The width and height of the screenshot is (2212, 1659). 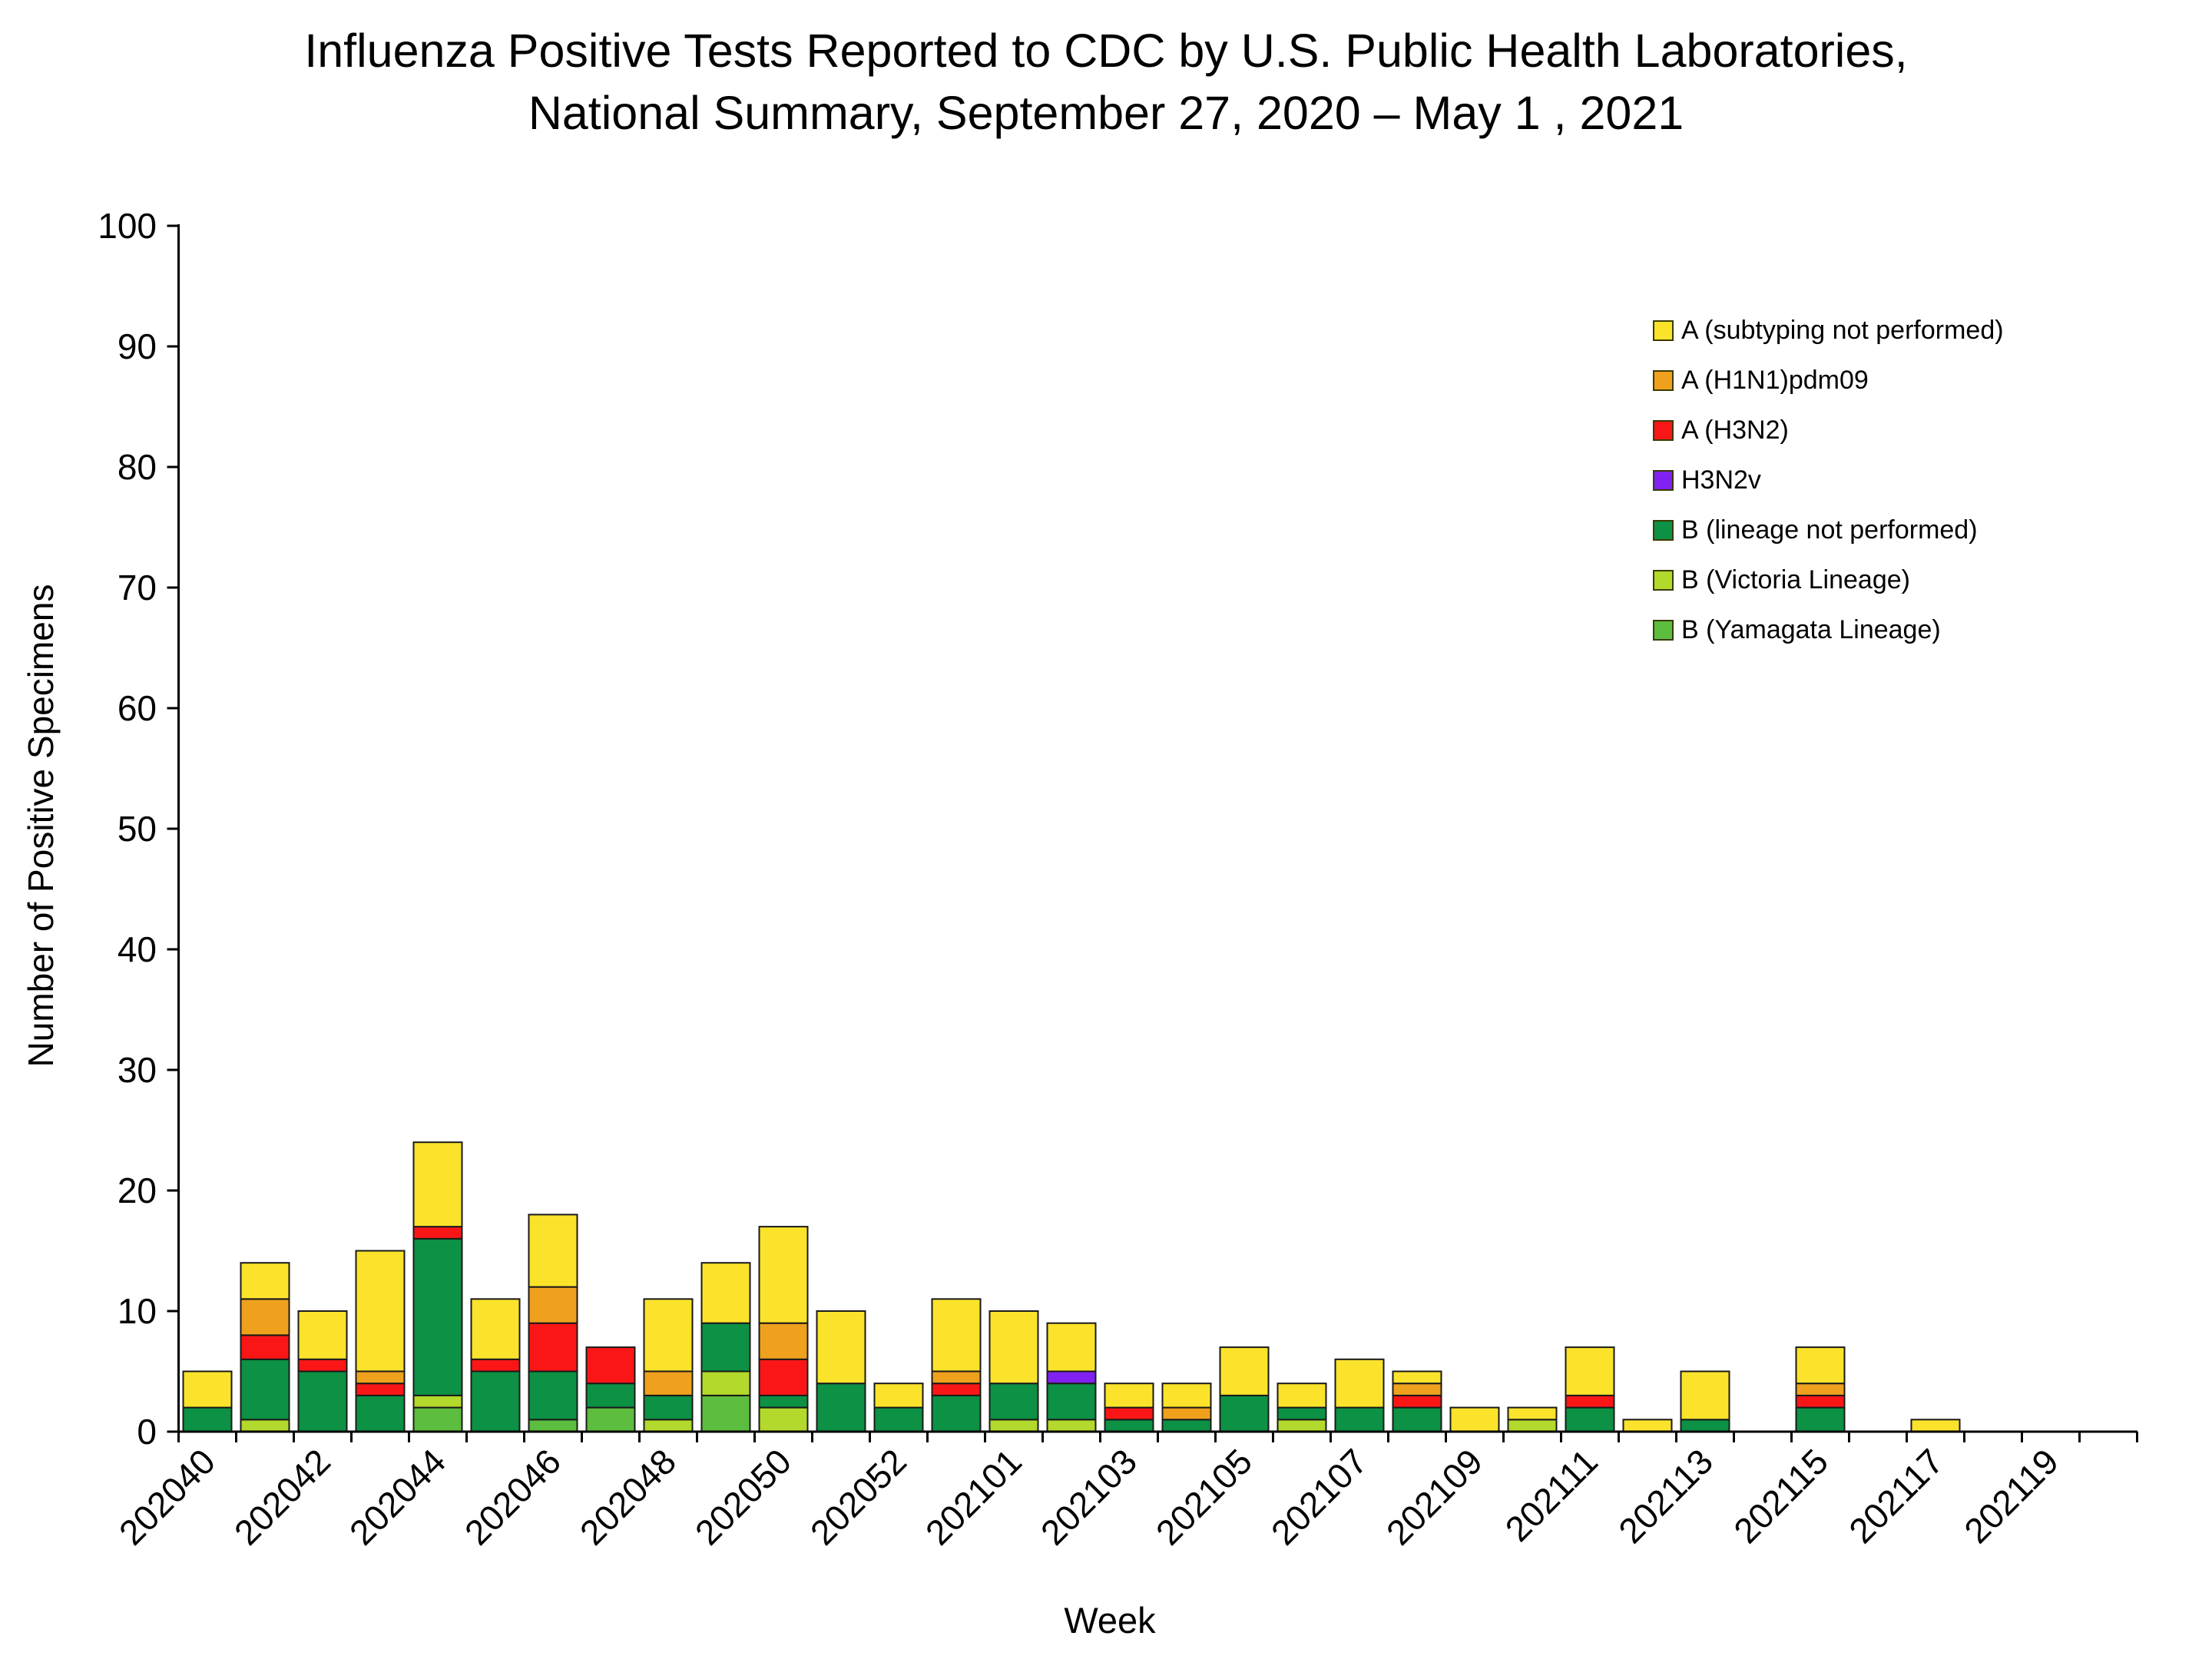 I want to click on y-axis-tick-label: 40, so click(x=138, y=949).